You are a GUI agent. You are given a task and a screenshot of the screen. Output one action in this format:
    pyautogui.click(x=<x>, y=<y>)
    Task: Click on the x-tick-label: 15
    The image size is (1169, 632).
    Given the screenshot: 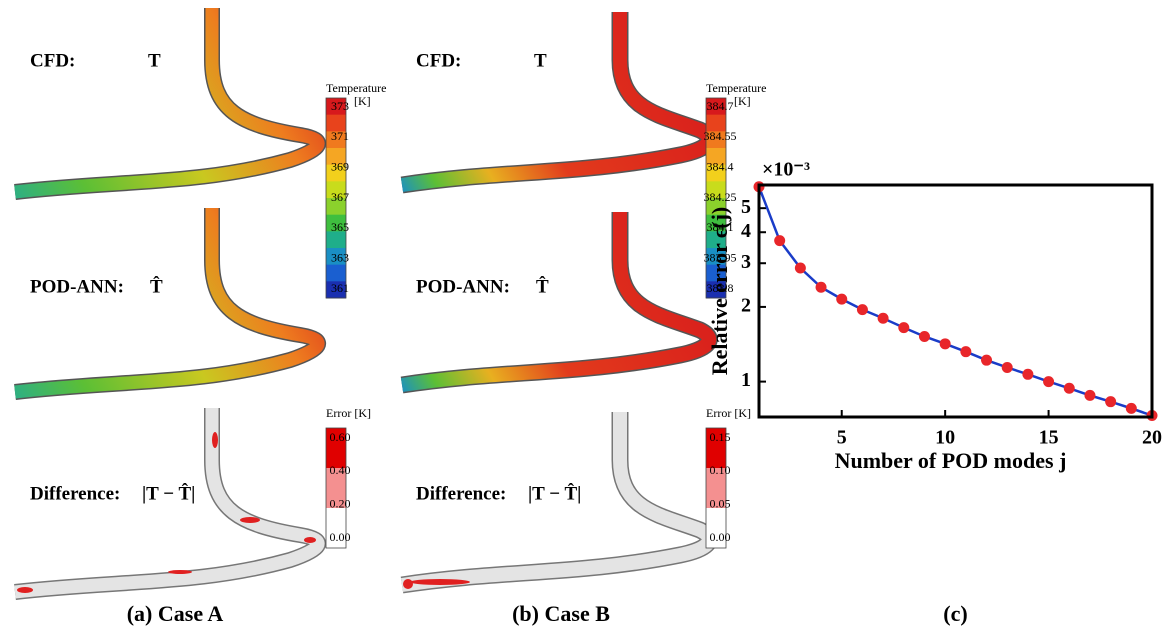 What is the action you would take?
    pyautogui.click(x=1049, y=438)
    